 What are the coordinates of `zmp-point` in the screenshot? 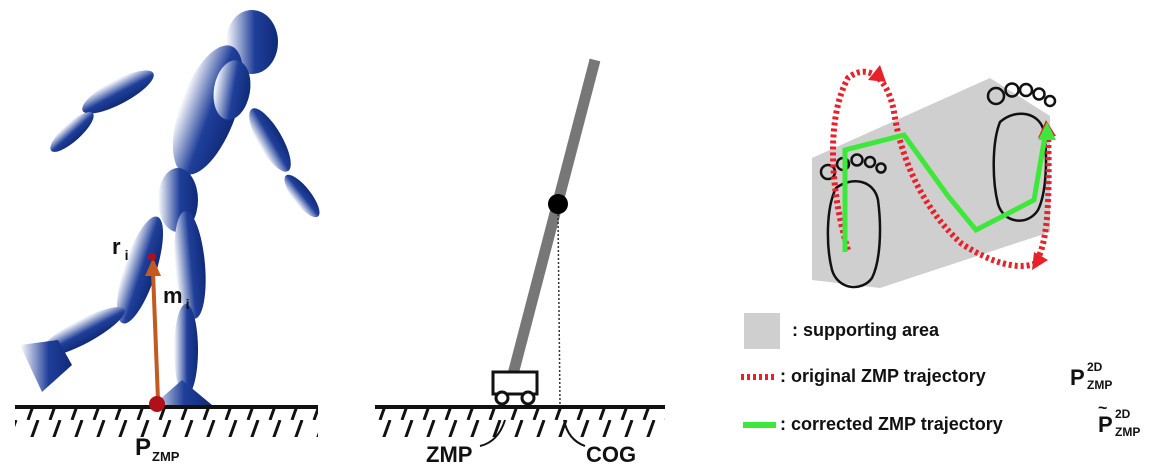 It's located at (157, 404).